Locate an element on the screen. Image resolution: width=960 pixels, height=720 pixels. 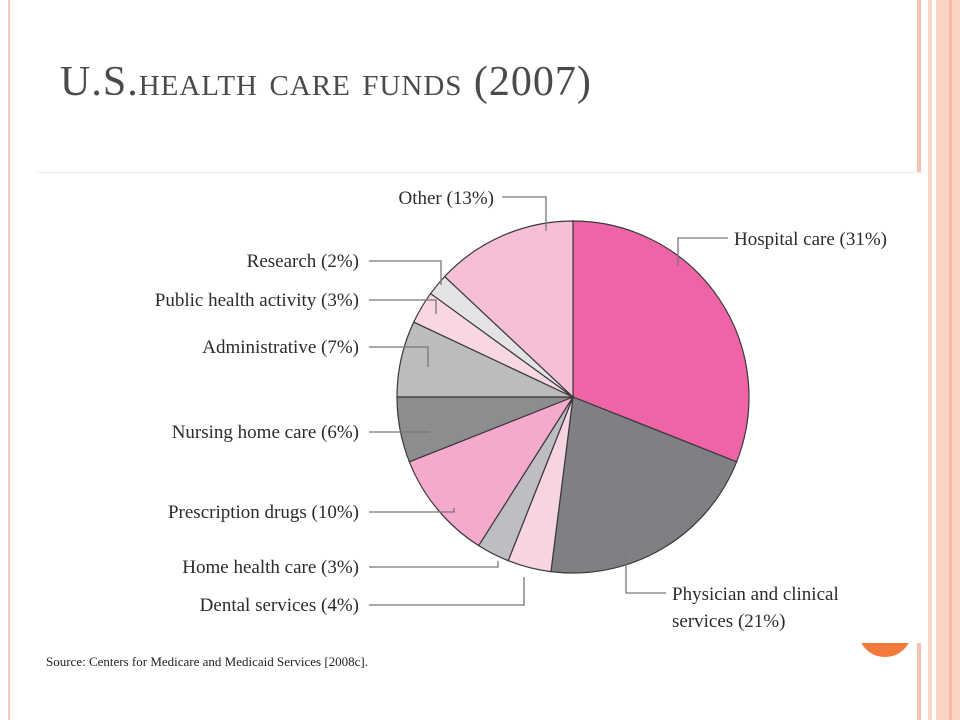
slice-label: Dental services (4%) is located at coordinates (279, 605).